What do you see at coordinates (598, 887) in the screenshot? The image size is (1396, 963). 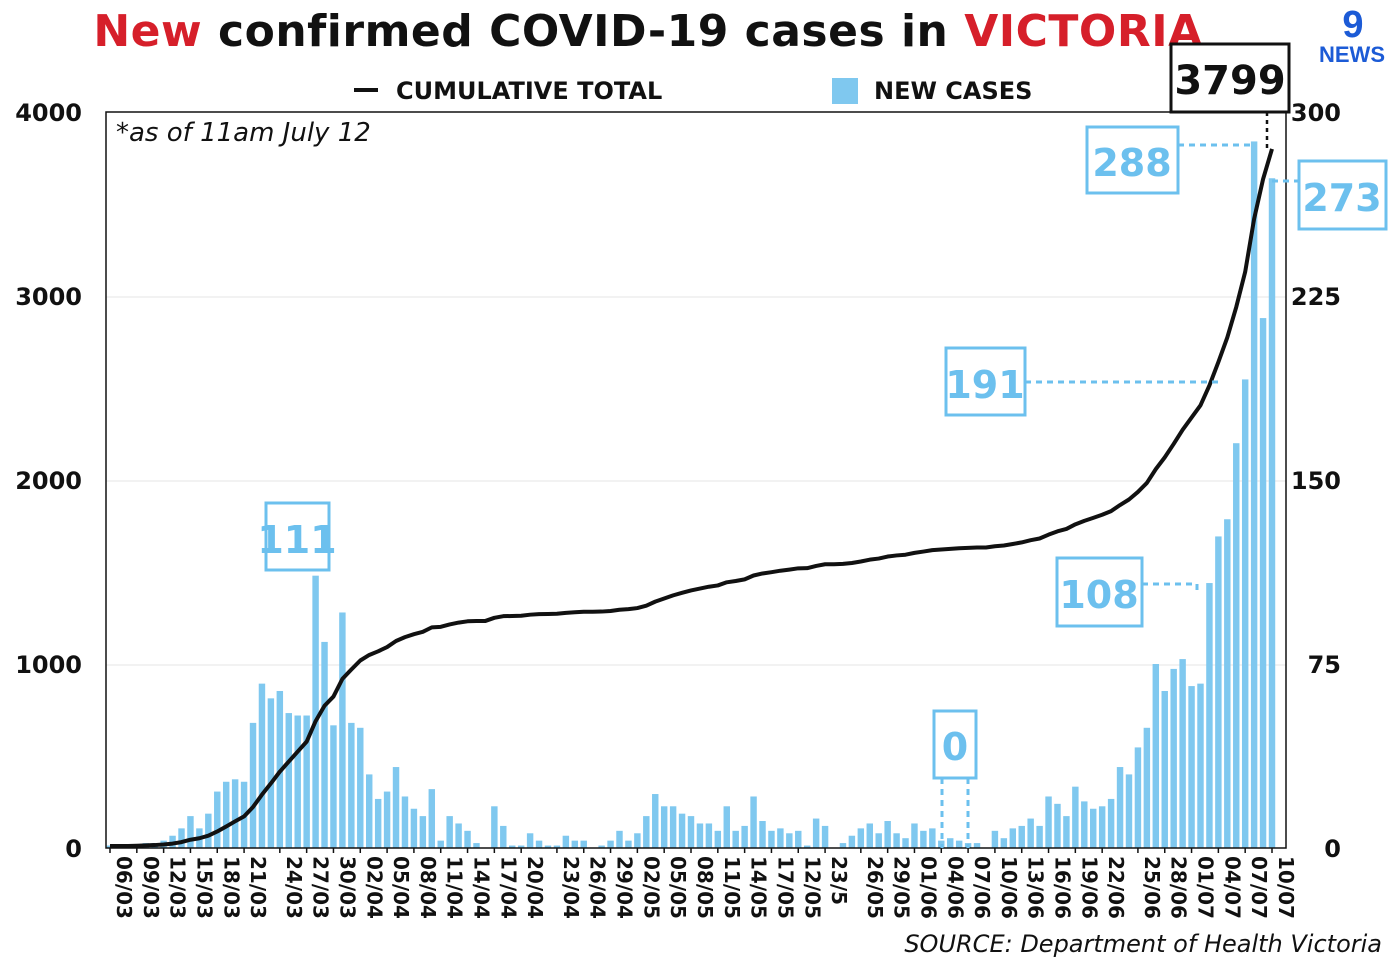 I see `x-tick-label-17: 26/04` at bounding box center [598, 887].